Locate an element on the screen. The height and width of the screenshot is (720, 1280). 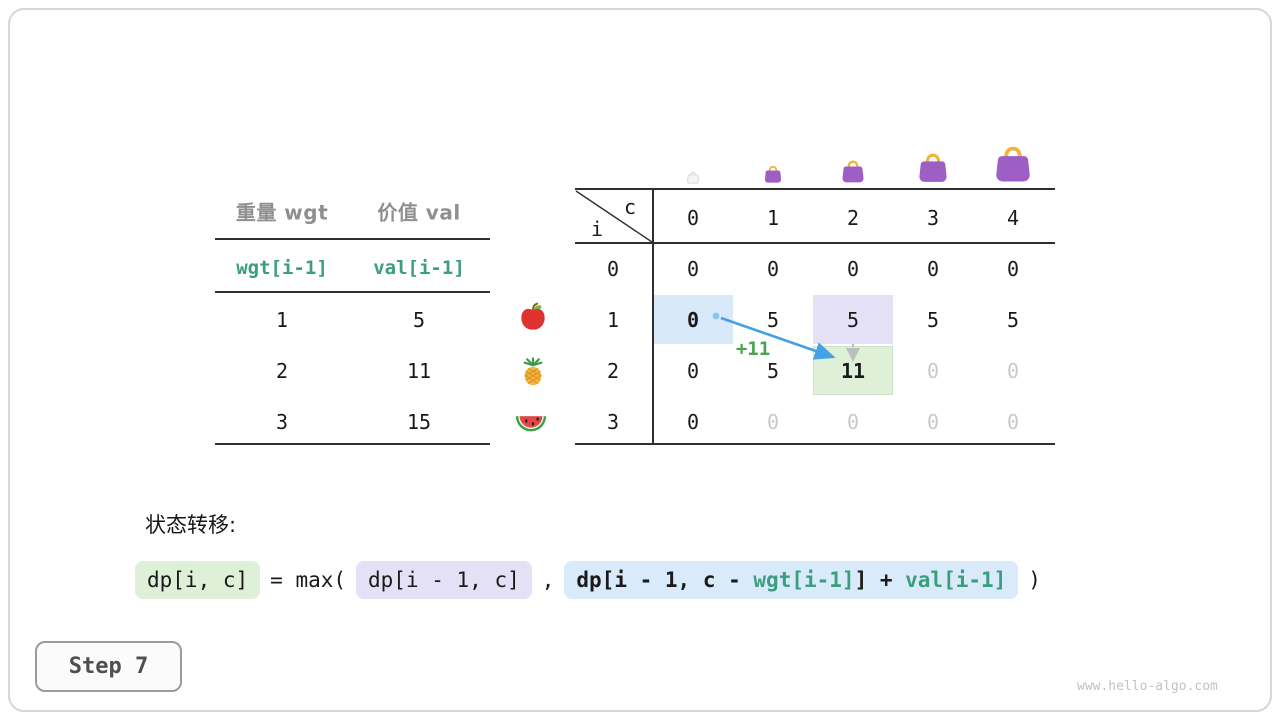
formula-comma: , is located at coordinates (548, 580).